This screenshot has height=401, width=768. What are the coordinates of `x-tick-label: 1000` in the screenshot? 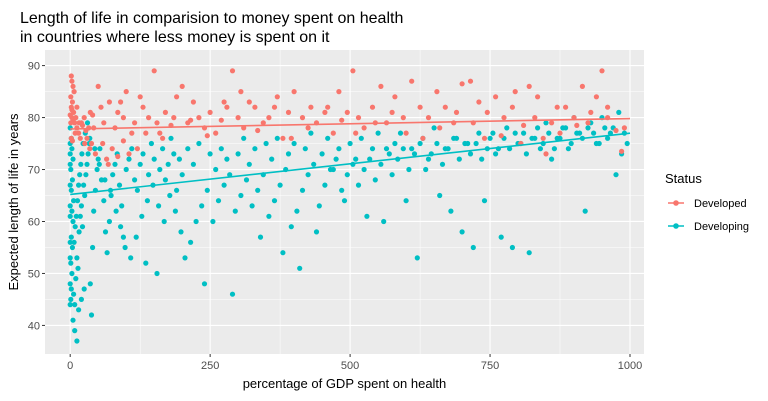 It's located at (630, 366).